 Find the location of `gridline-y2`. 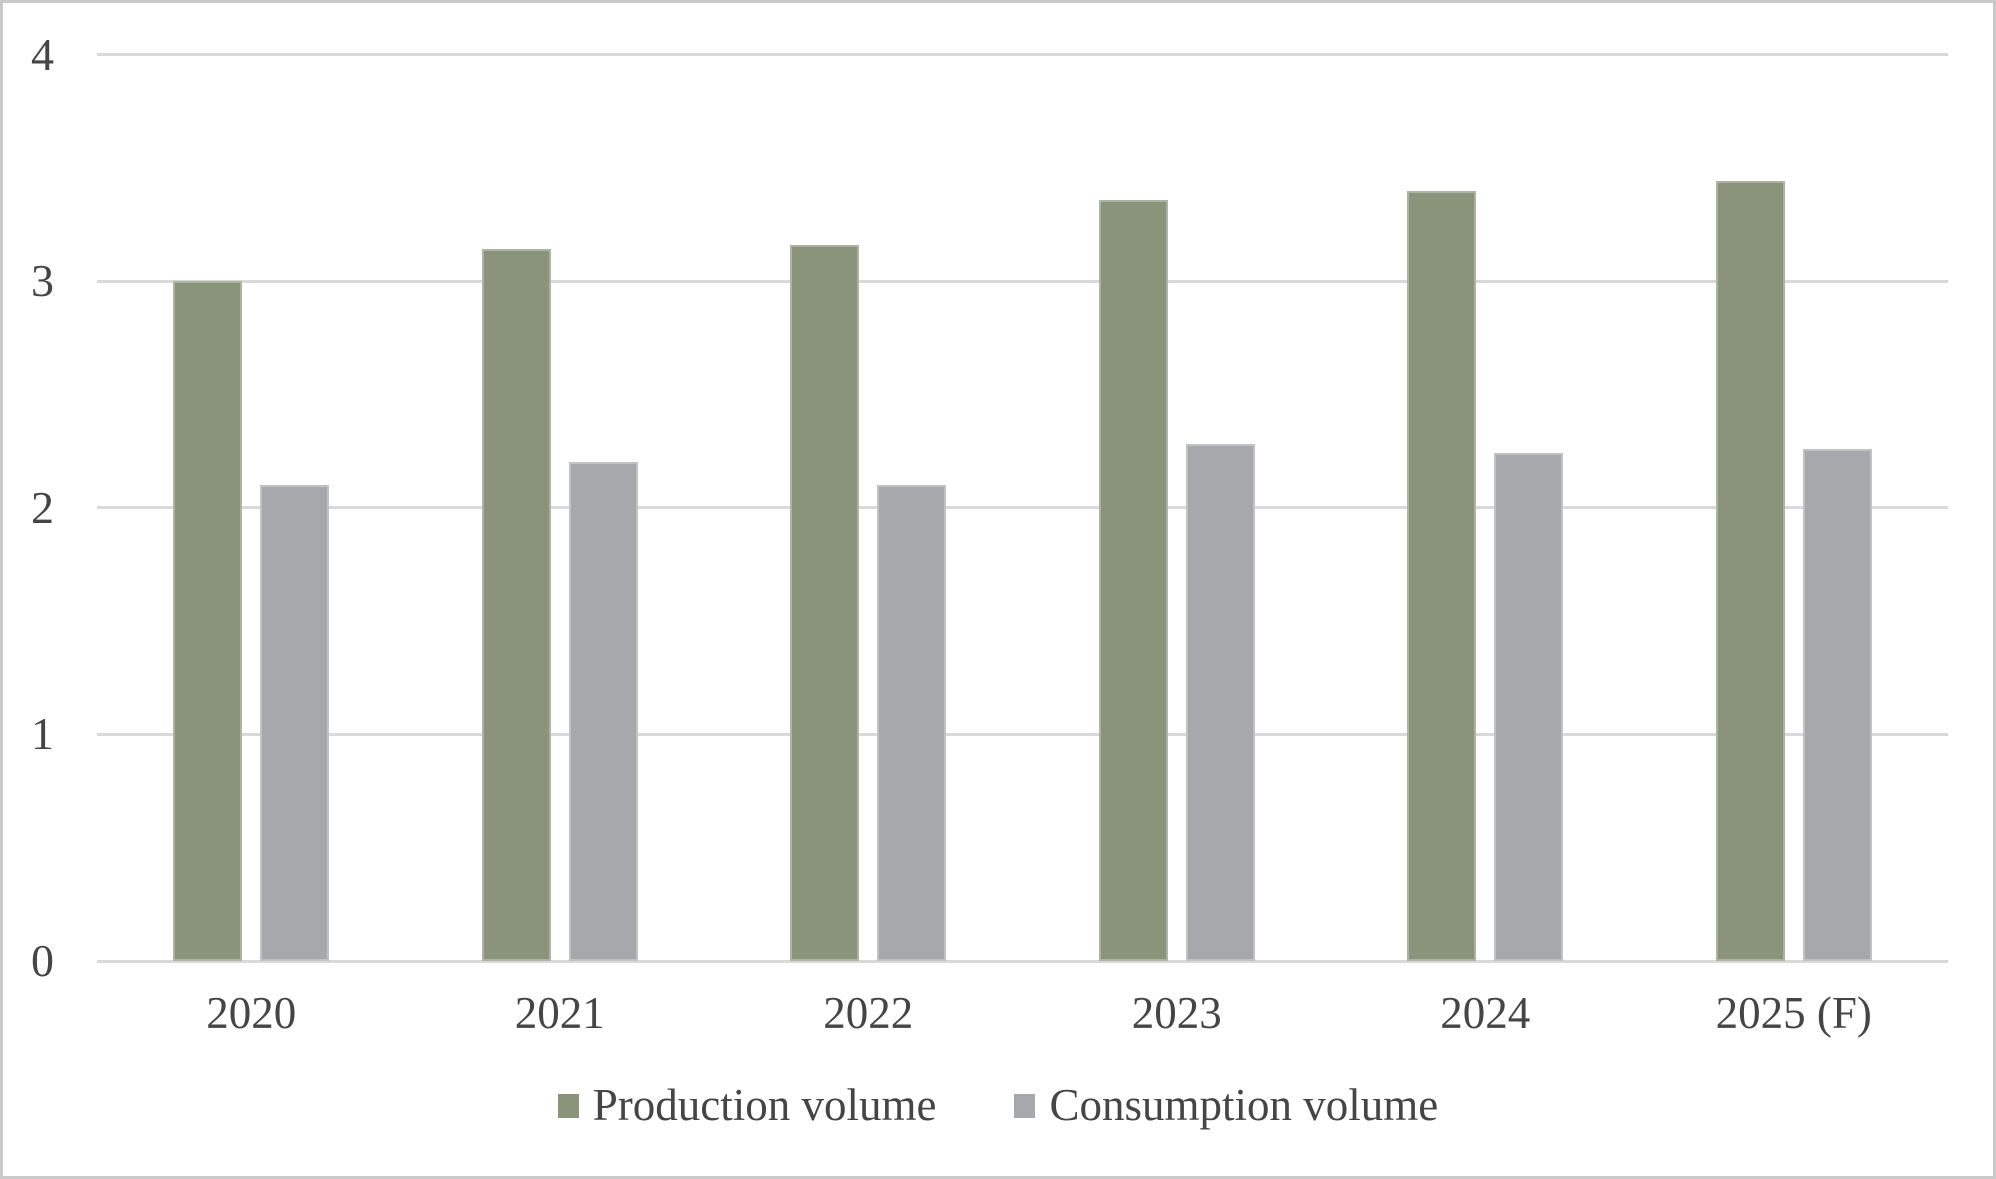

gridline-y2 is located at coordinates (1022, 508).